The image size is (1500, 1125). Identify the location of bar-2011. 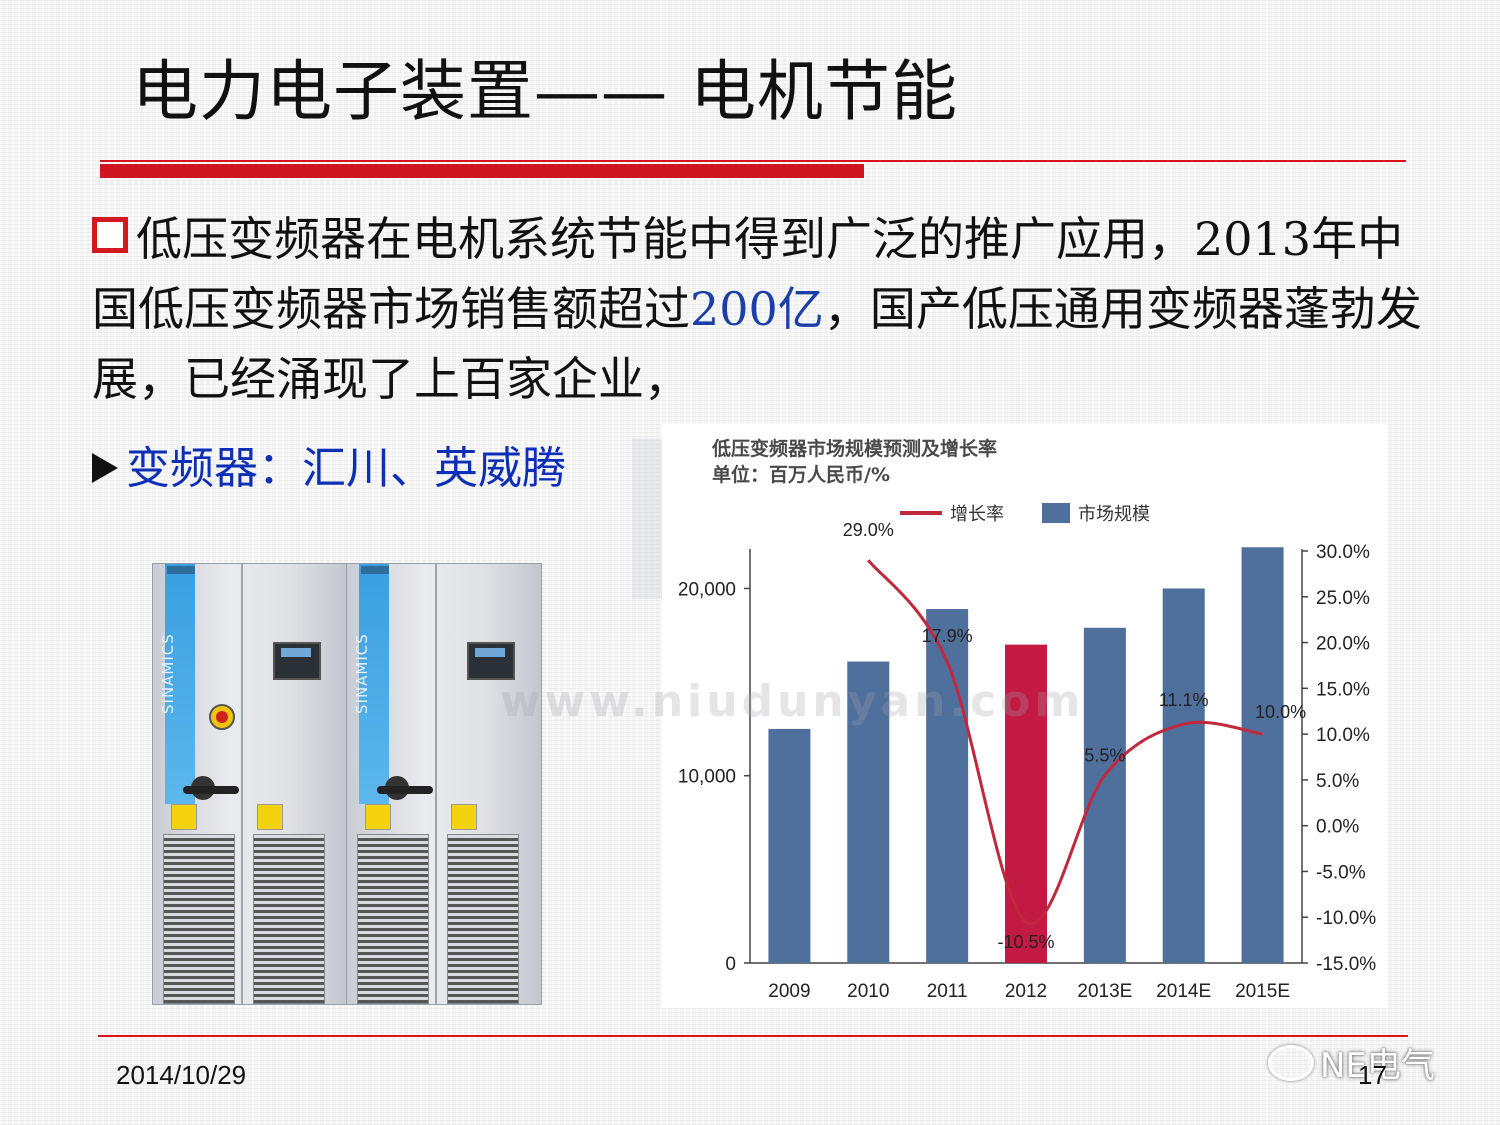
(947, 786).